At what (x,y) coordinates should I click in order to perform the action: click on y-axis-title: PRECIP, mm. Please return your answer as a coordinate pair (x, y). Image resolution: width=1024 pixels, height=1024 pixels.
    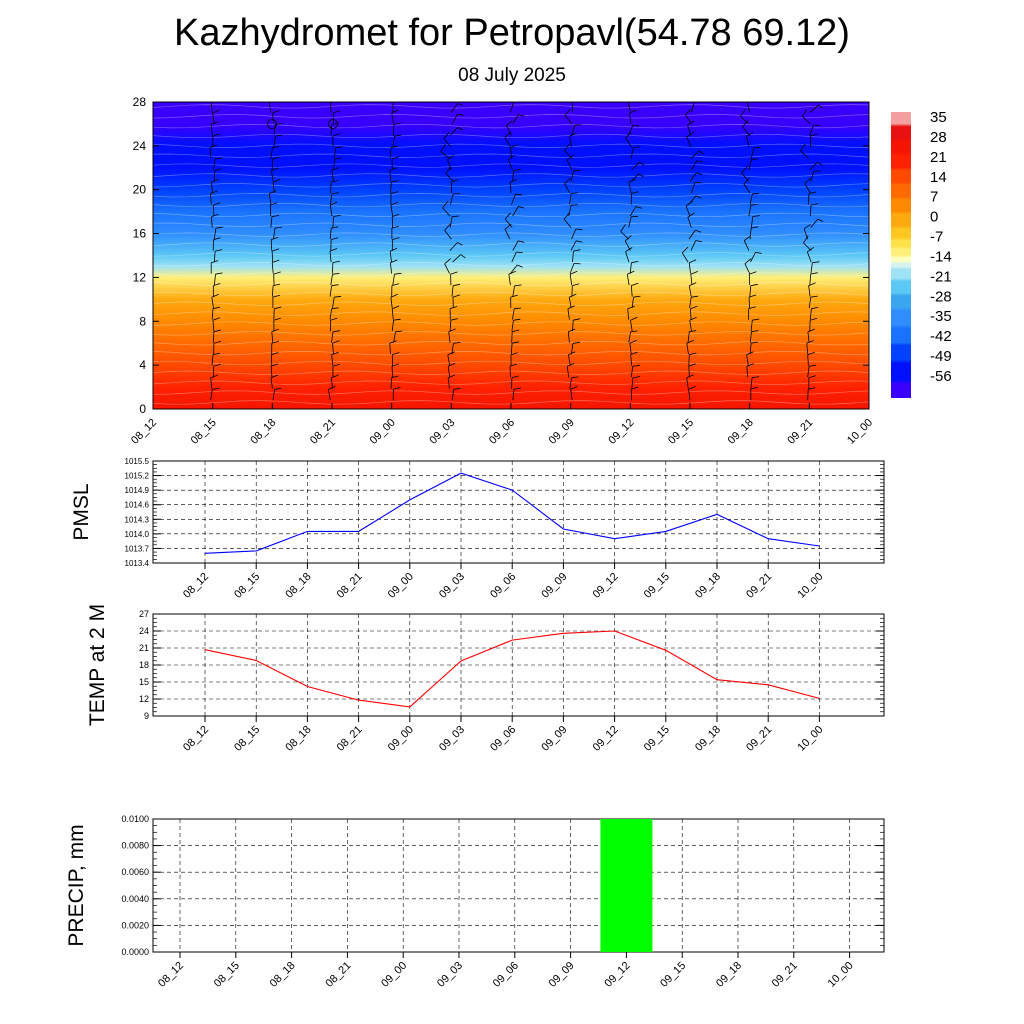
    Looking at the image, I should click on (76, 885).